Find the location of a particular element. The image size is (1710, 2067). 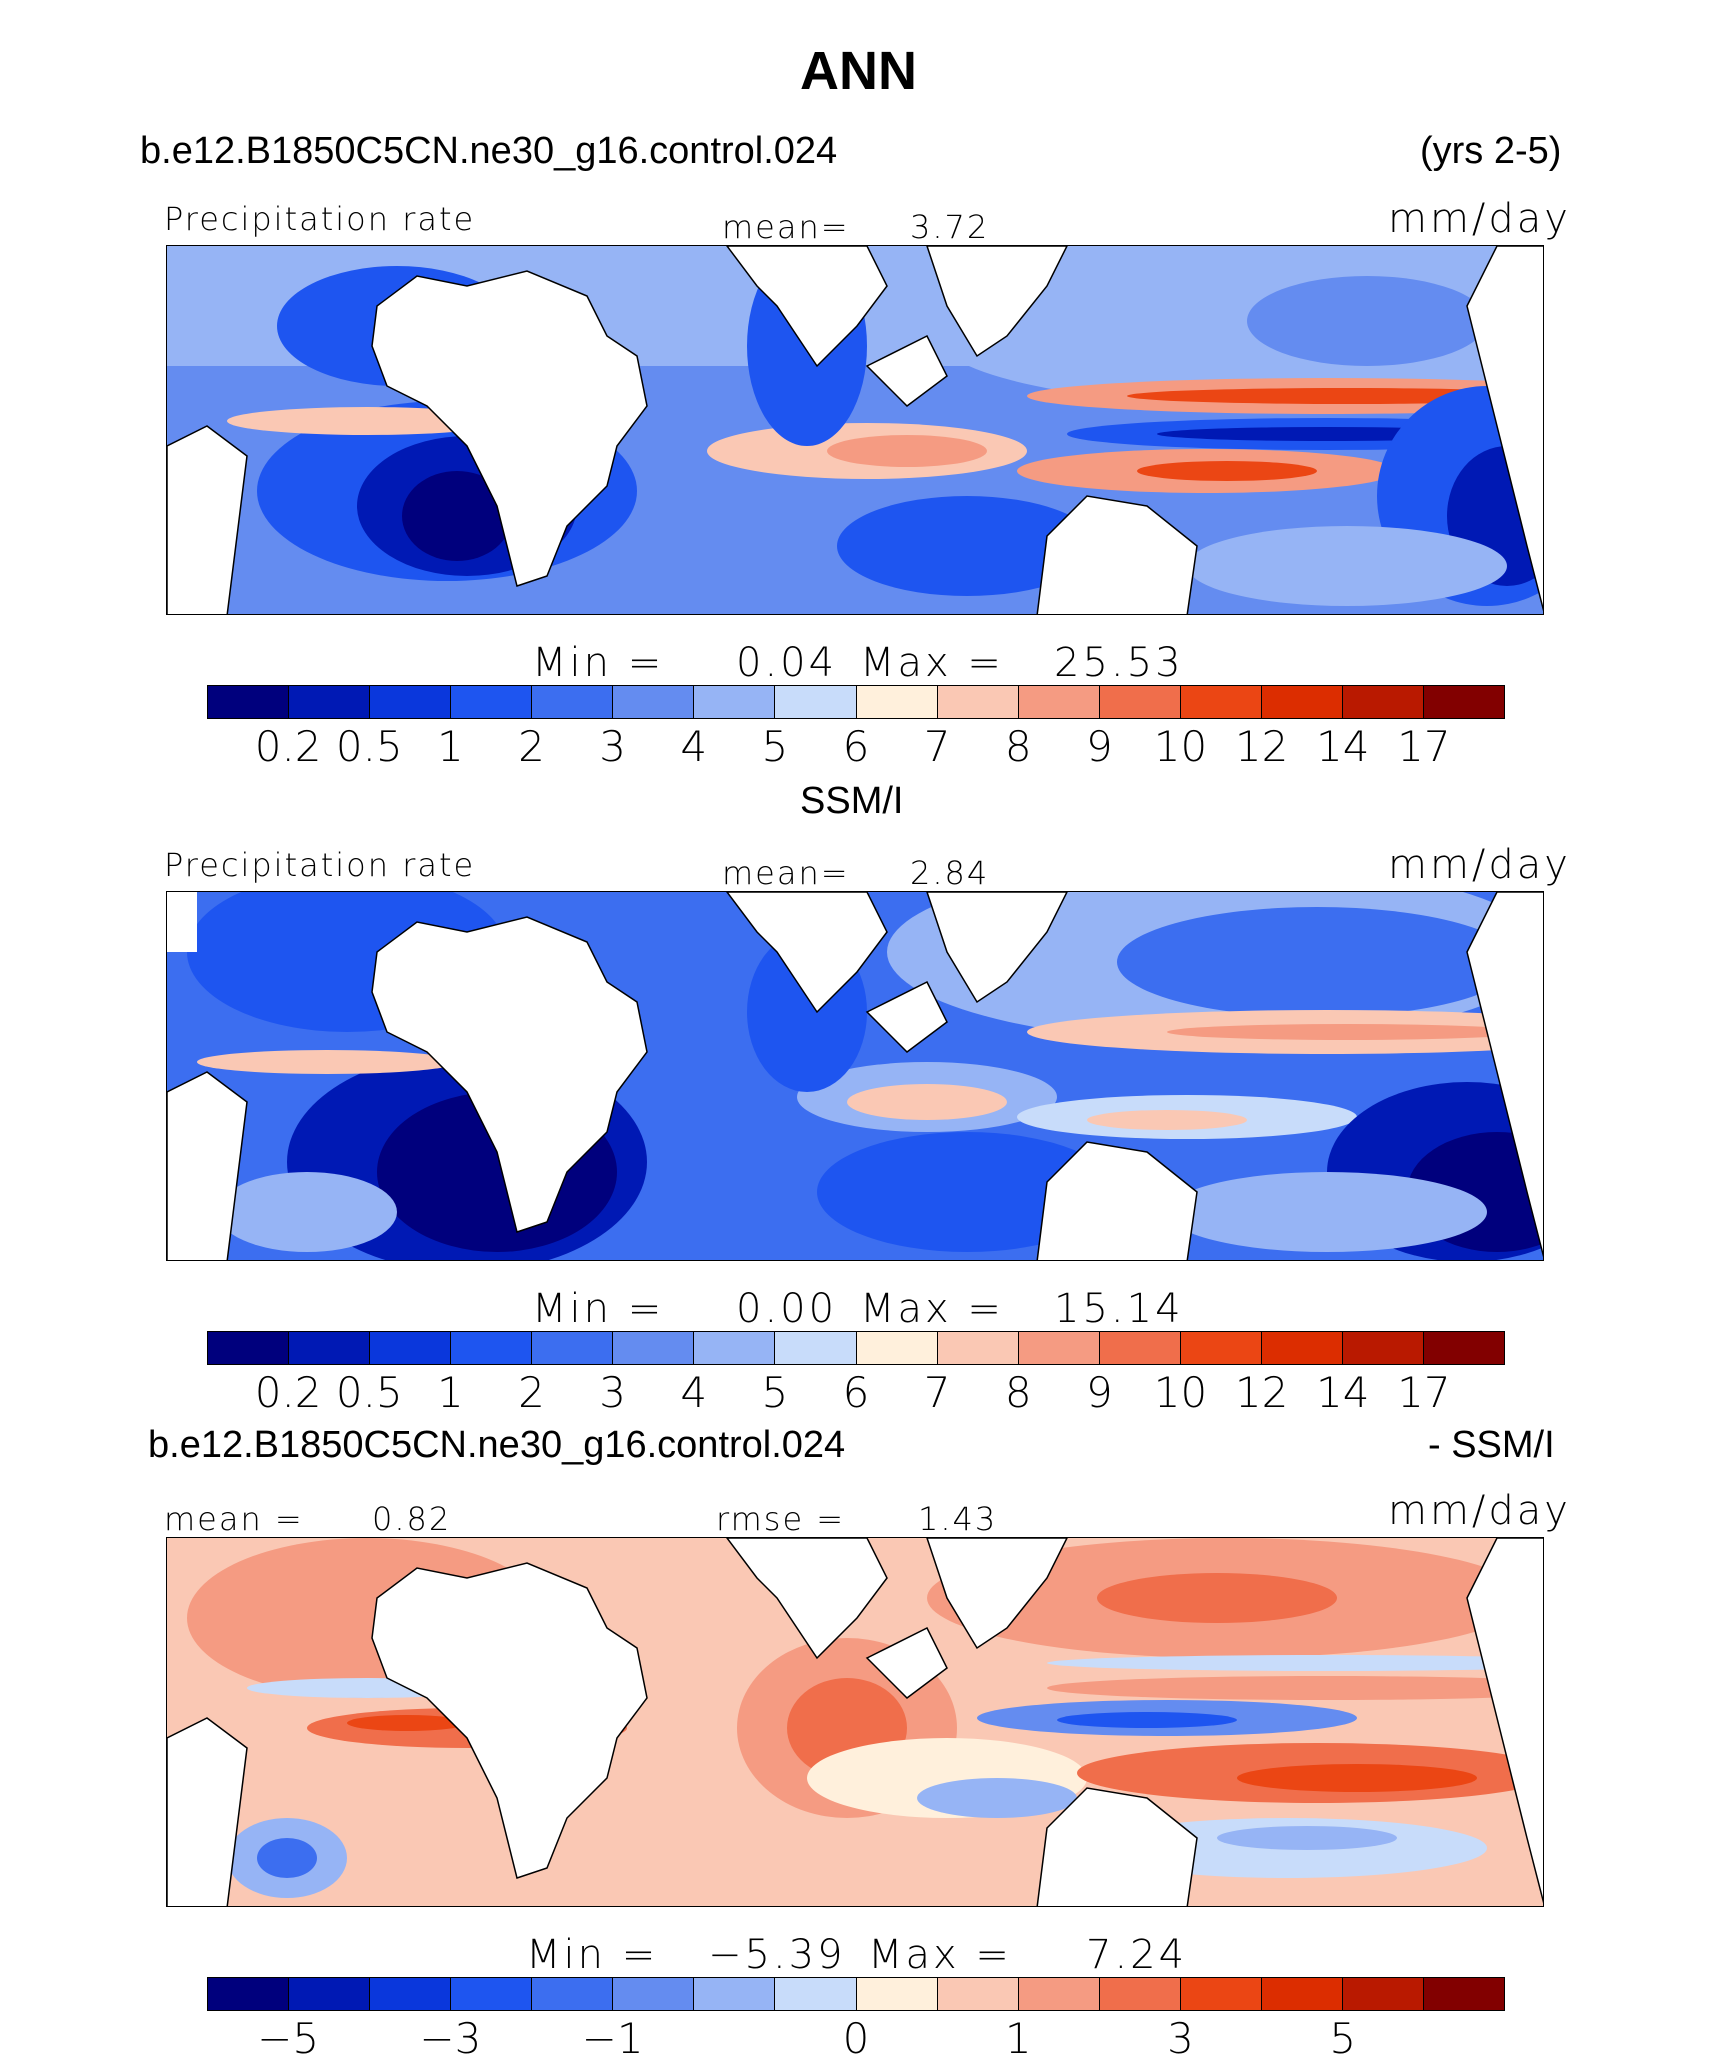

panel2-min-value: 0.00 is located at coordinates (787, 1309).